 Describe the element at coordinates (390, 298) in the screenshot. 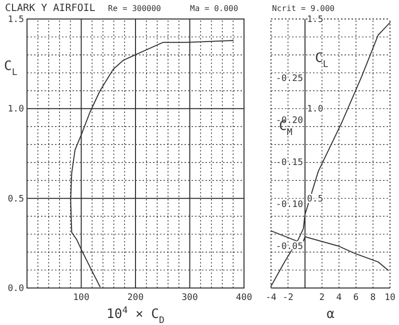

I see `x-tick-label: 10` at that location.